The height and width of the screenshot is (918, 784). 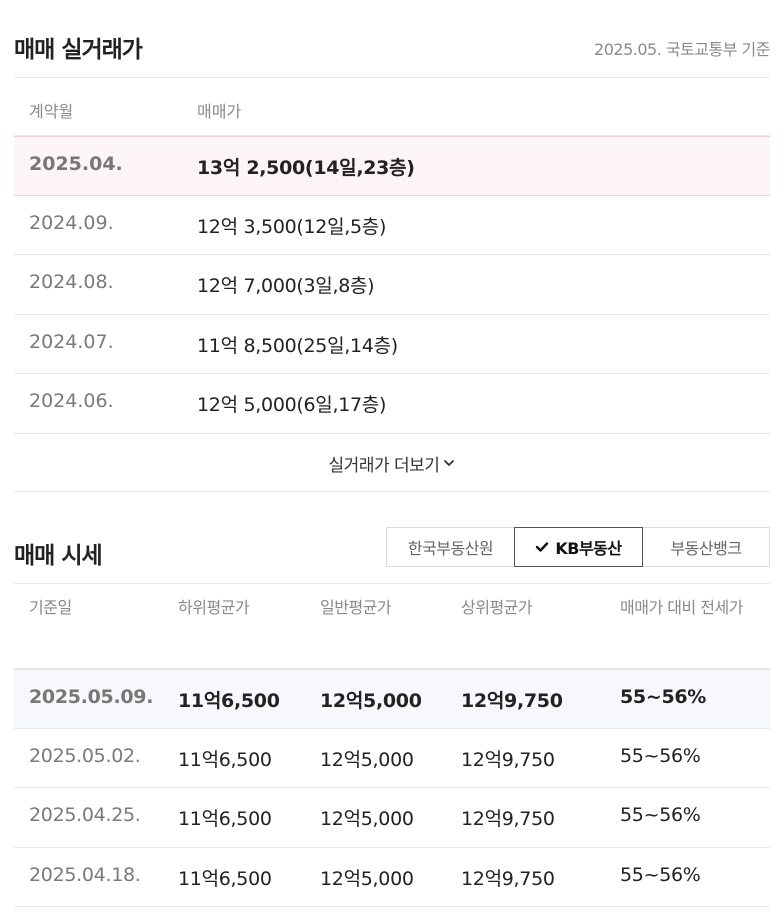 I want to click on data-source-label: 2025.05. 국토교통부 기준, so click(x=682, y=49).